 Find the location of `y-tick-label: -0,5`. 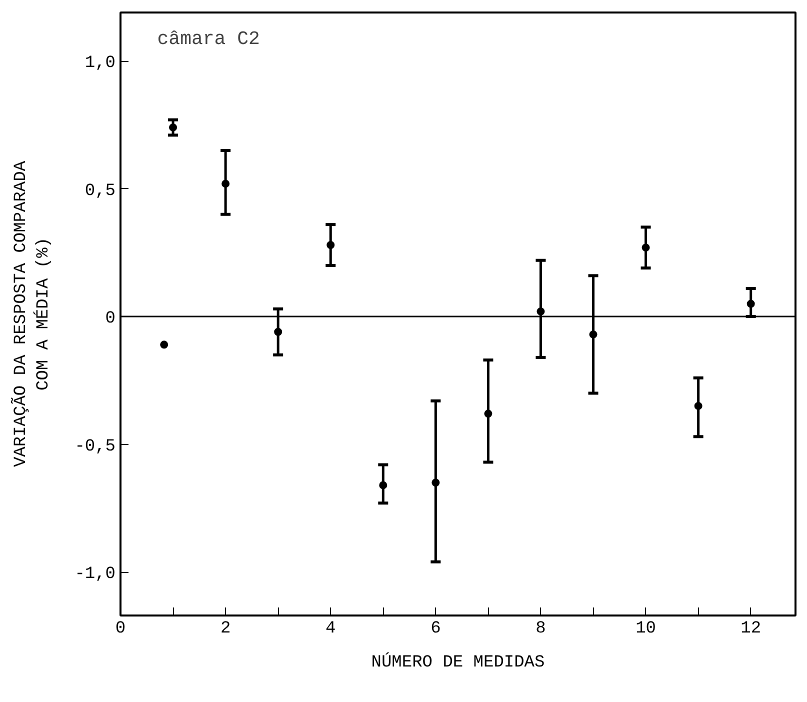

y-tick-label: -0,5 is located at coordinates (95, 446).